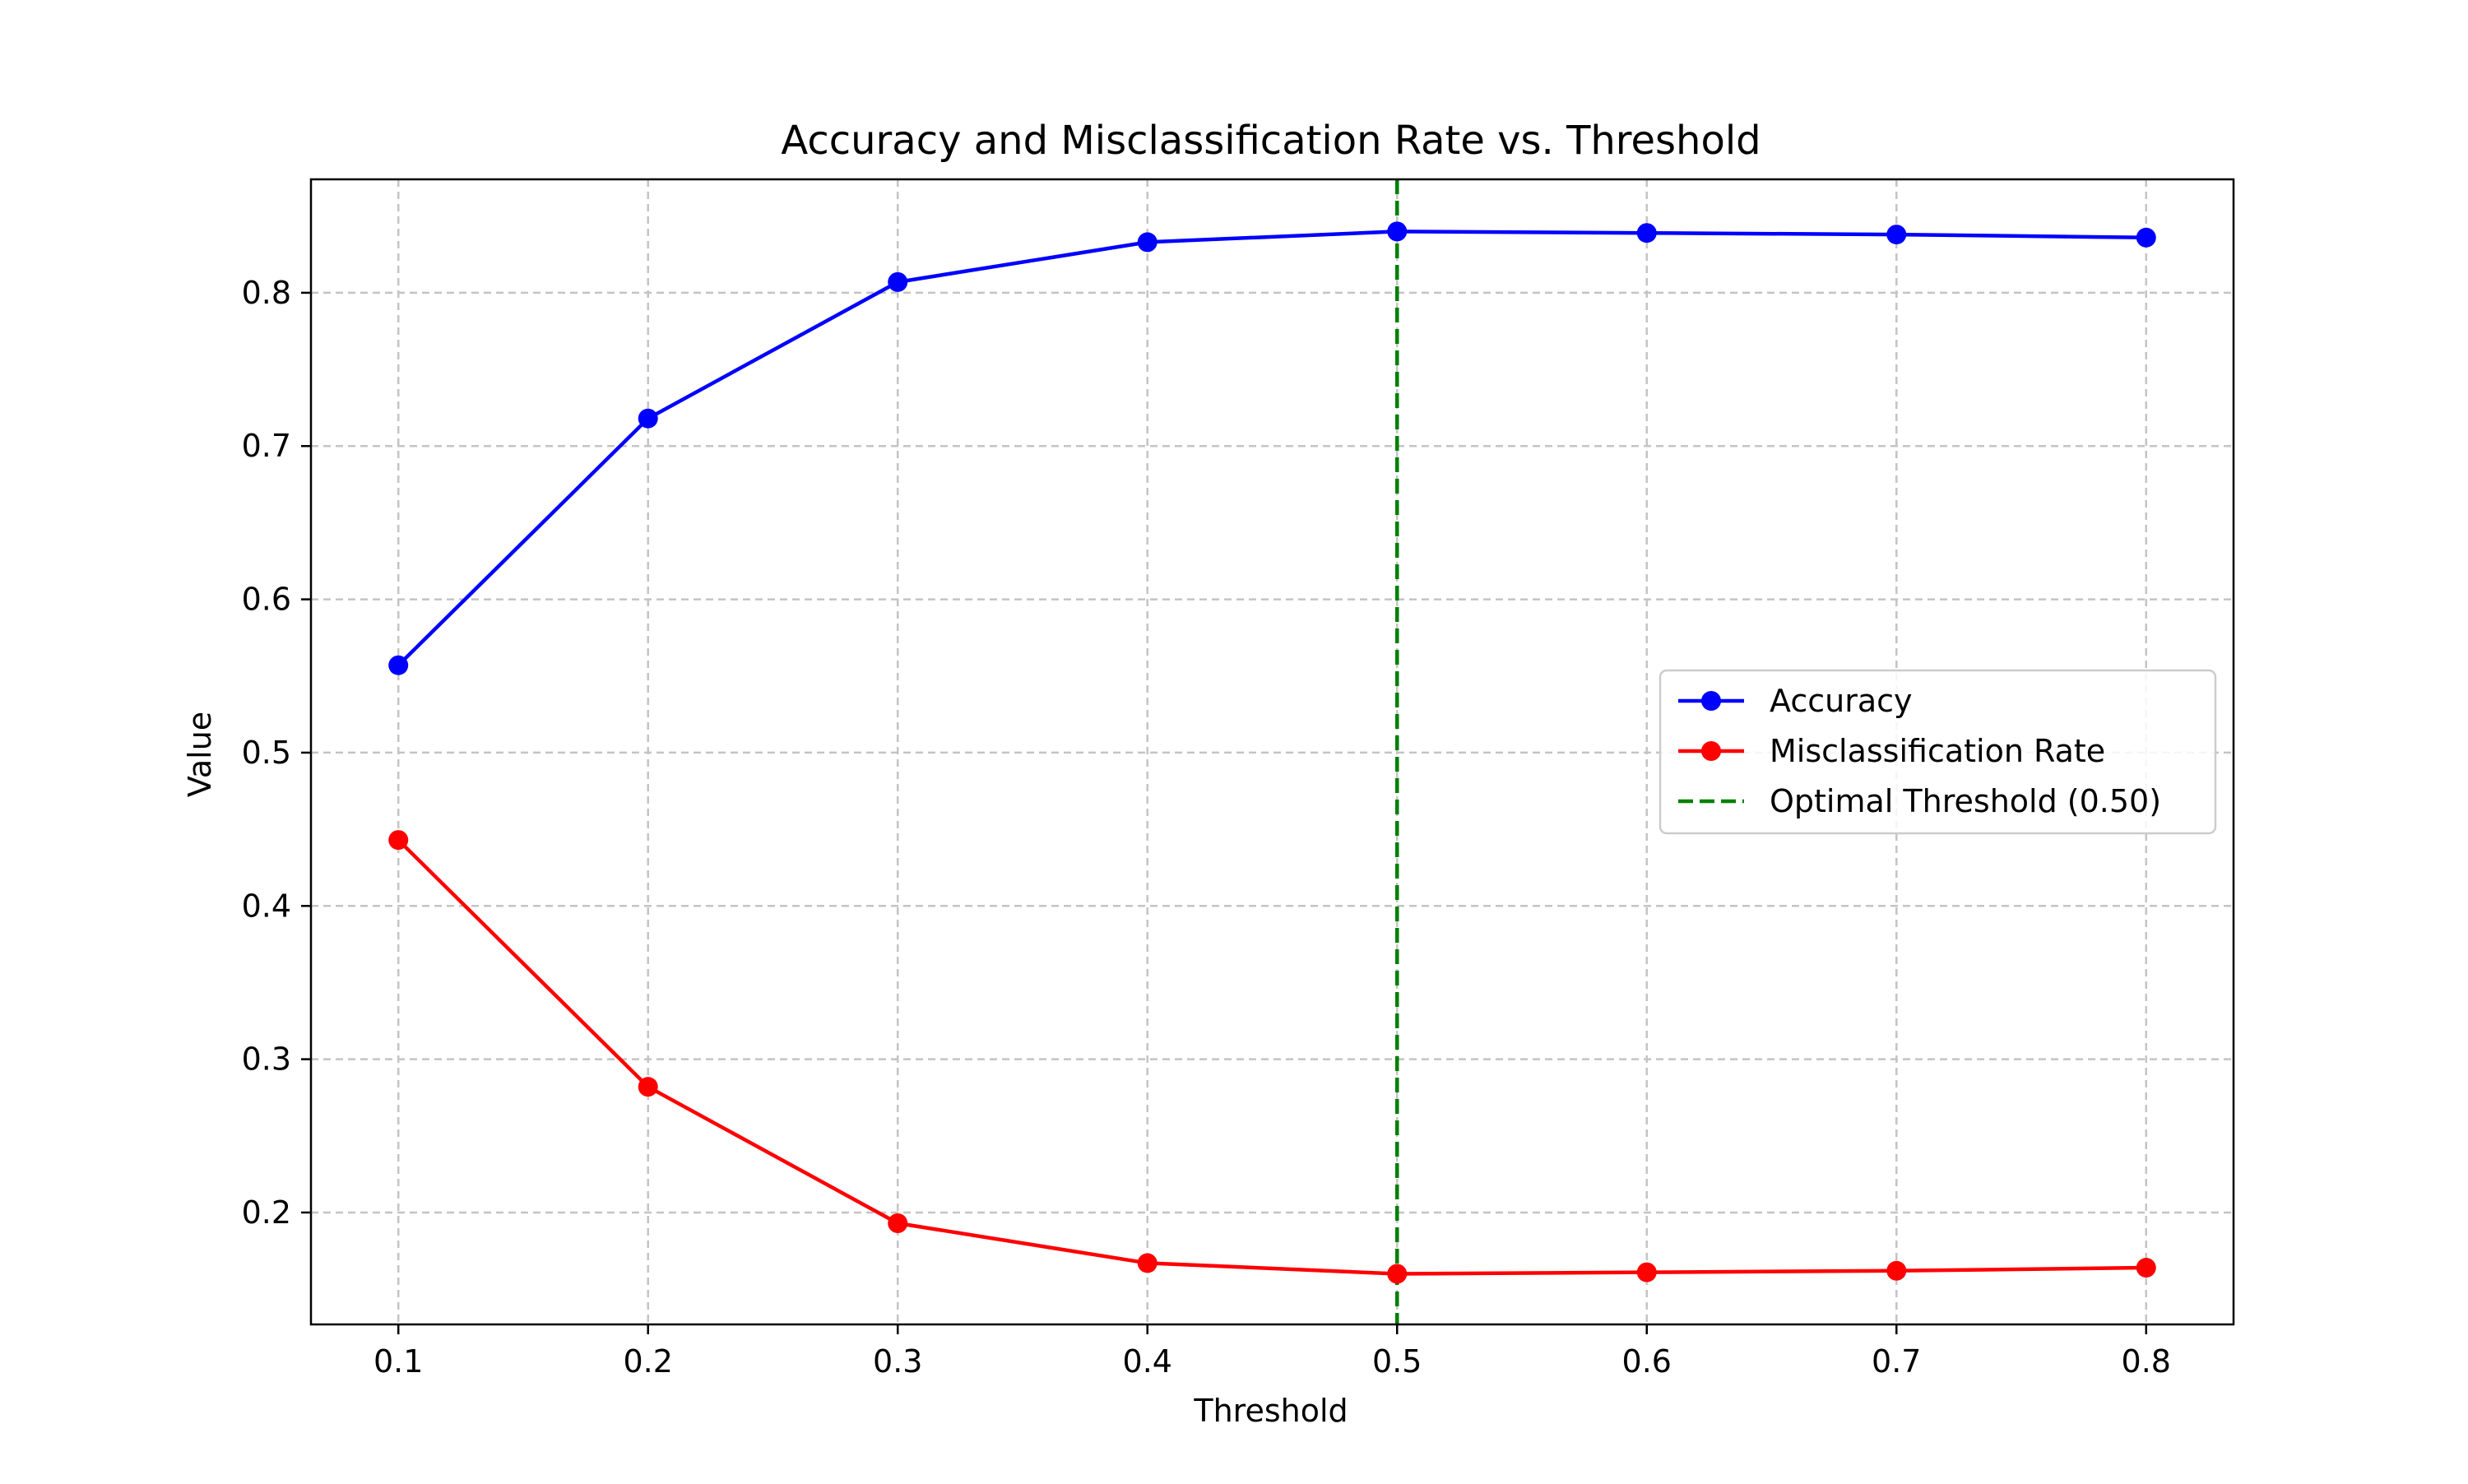 This screenshot has width=2468, height=1484. Describe the element at coordinates (648, 1361) in the screenshot. I see `x-tick-label: 0.2` at that location.